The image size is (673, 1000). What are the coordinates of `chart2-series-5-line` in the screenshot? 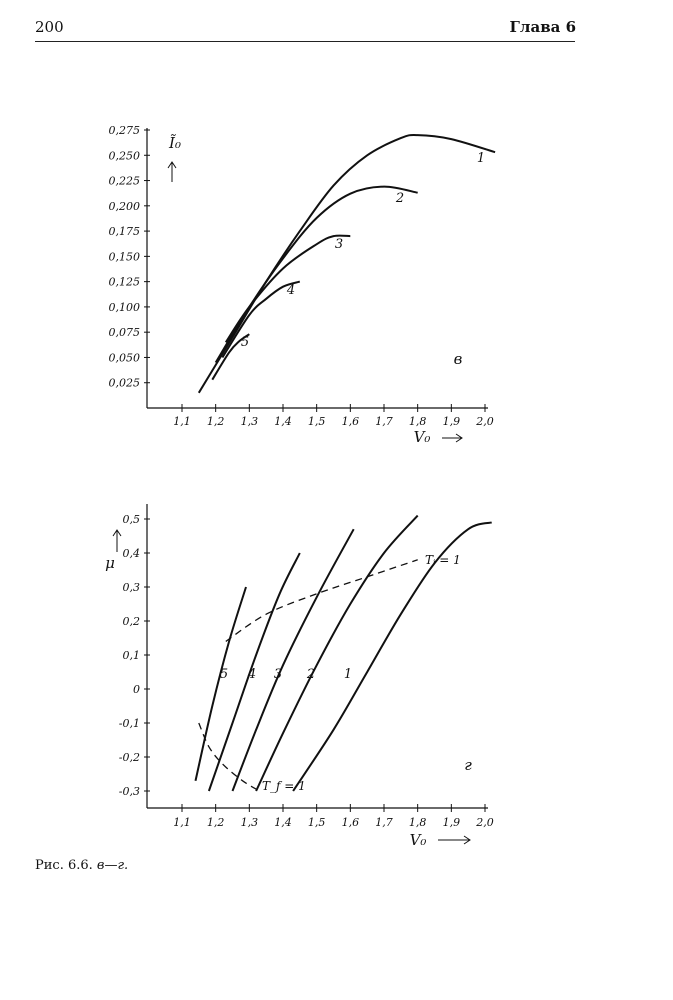 It's located at (220, 684).